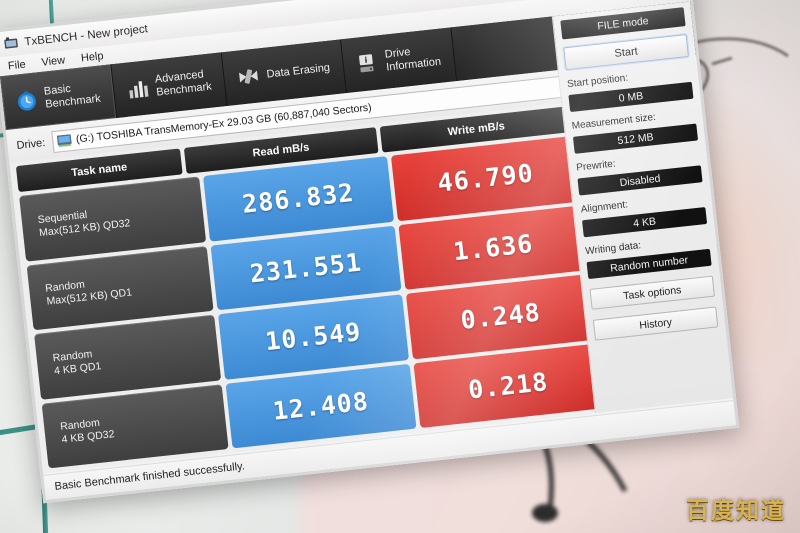  I want to click on watermark: 百度知道, so click(736, 511).